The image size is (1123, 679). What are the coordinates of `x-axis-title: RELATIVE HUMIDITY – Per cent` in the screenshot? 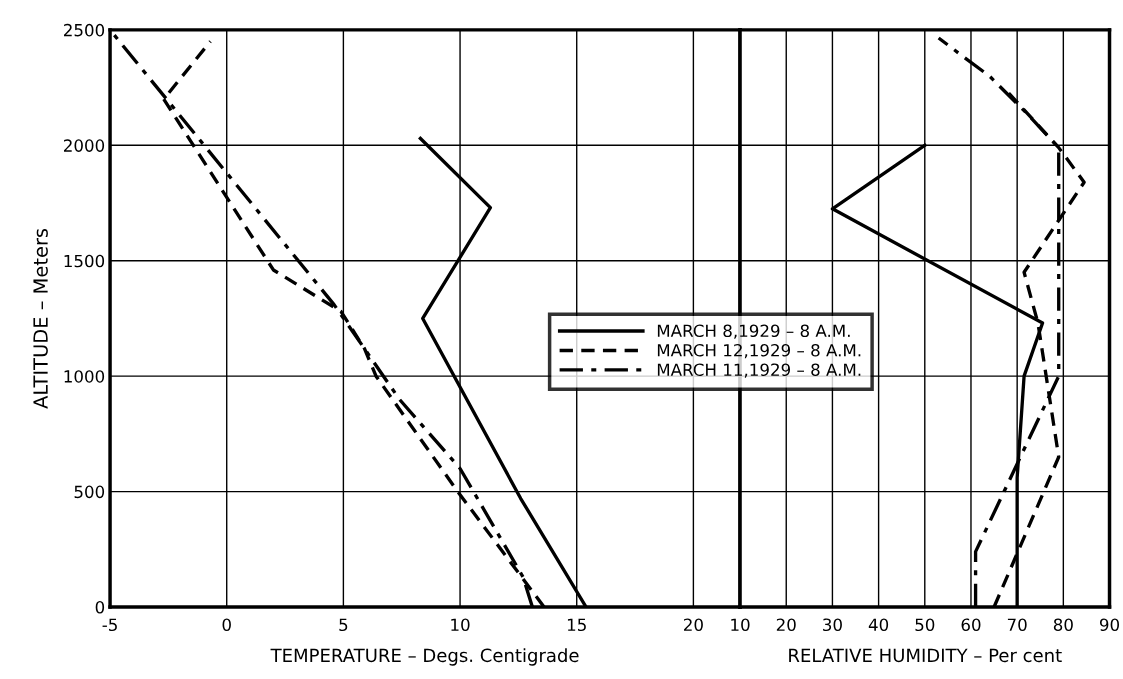 It's located at (925, 655).